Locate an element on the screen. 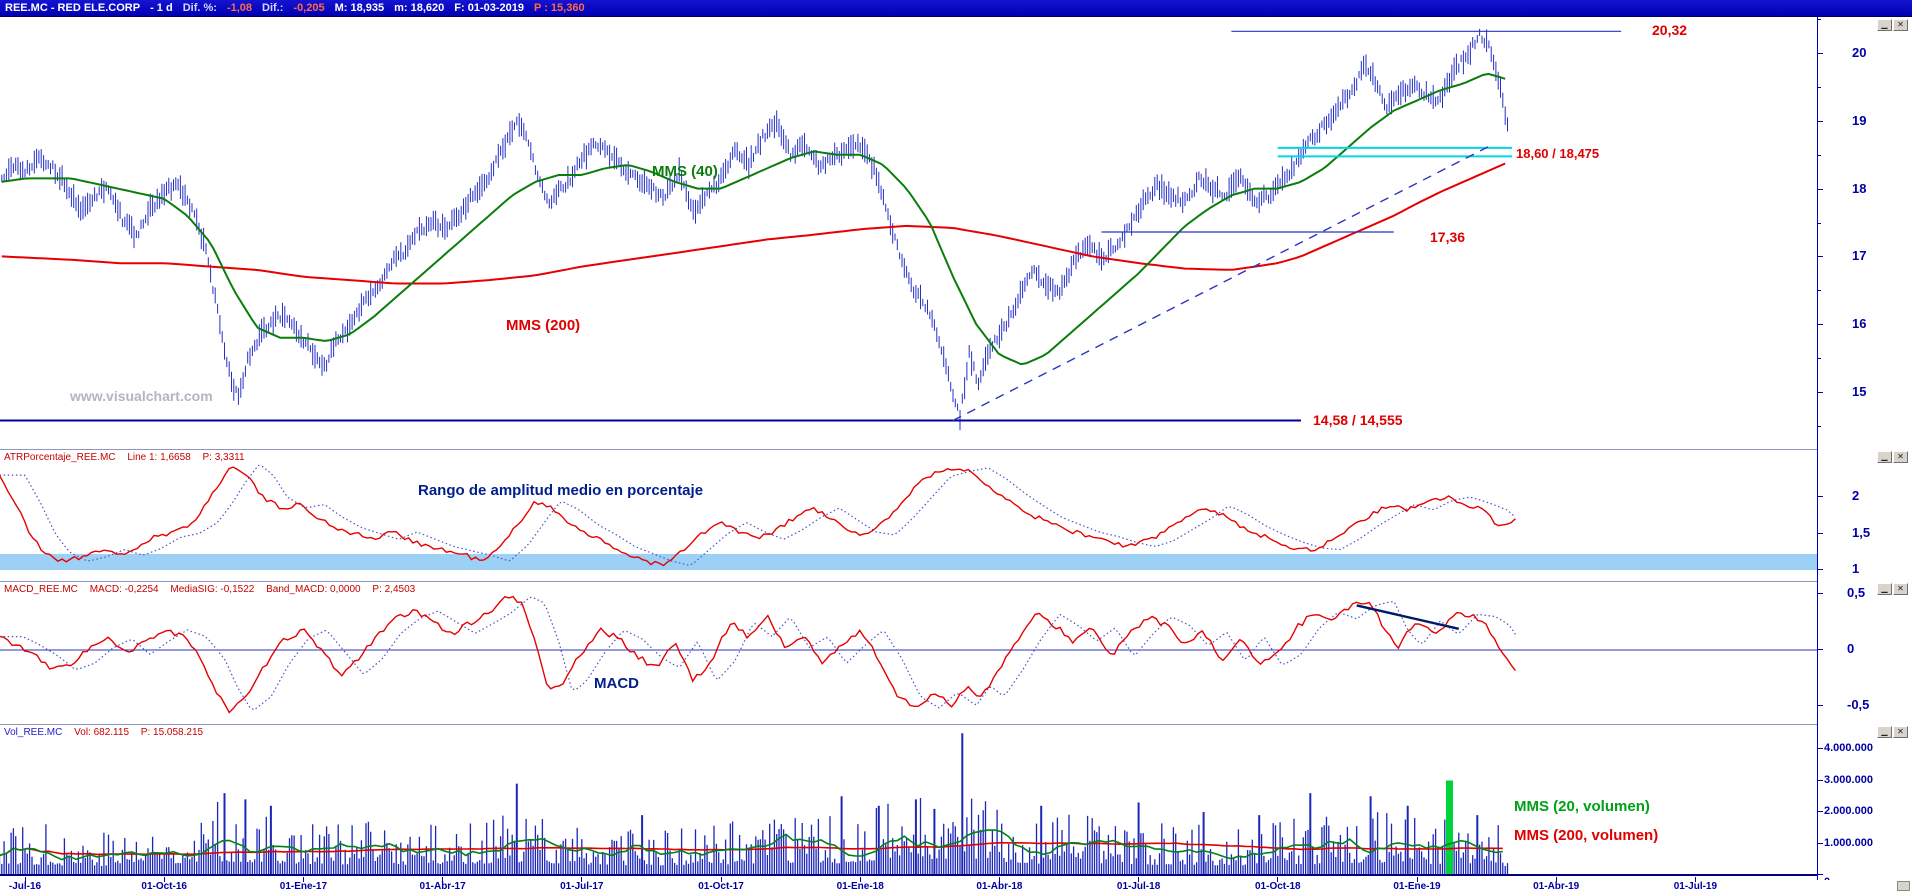 The height and width of the screenshot is (892, 1912). volume-panel-close-button: ✕ is located at coordinates (1900, 732).